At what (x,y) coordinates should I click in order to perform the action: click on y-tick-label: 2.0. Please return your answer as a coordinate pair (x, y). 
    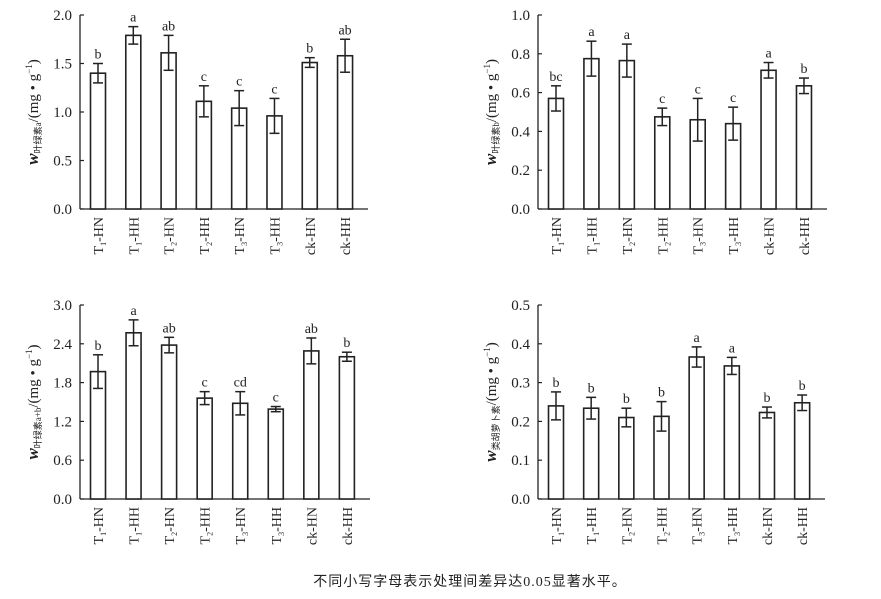
    Looking at the image, I should click on (62, 16).